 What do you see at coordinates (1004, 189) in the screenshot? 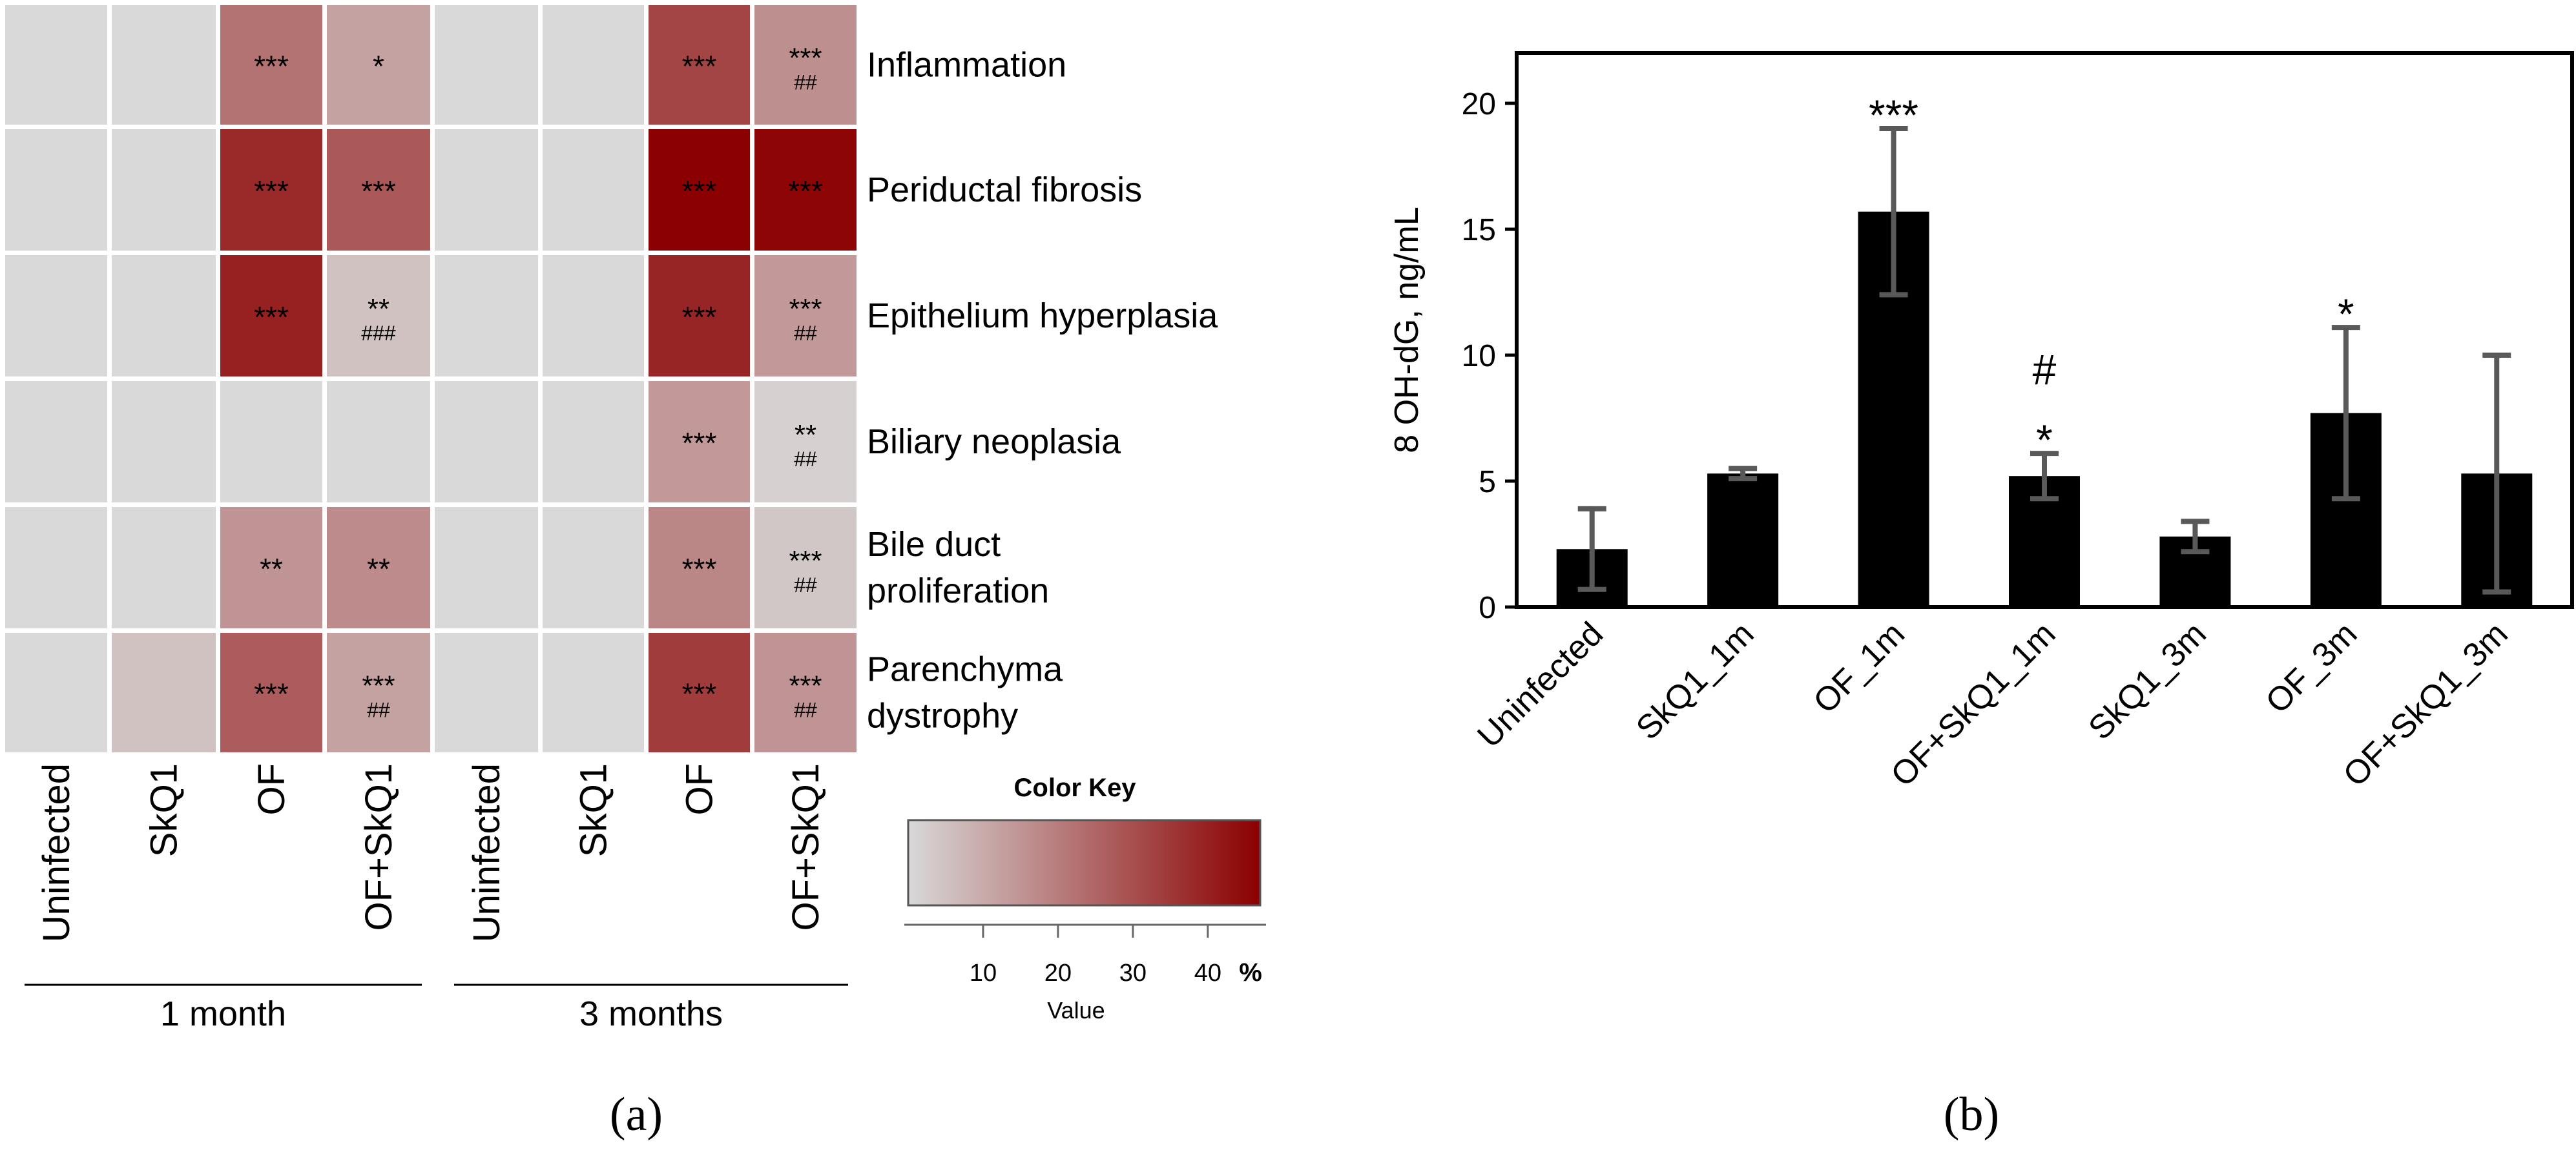
I see `row-label: Periductal fibrosis` at bounding box center [1004, 189].